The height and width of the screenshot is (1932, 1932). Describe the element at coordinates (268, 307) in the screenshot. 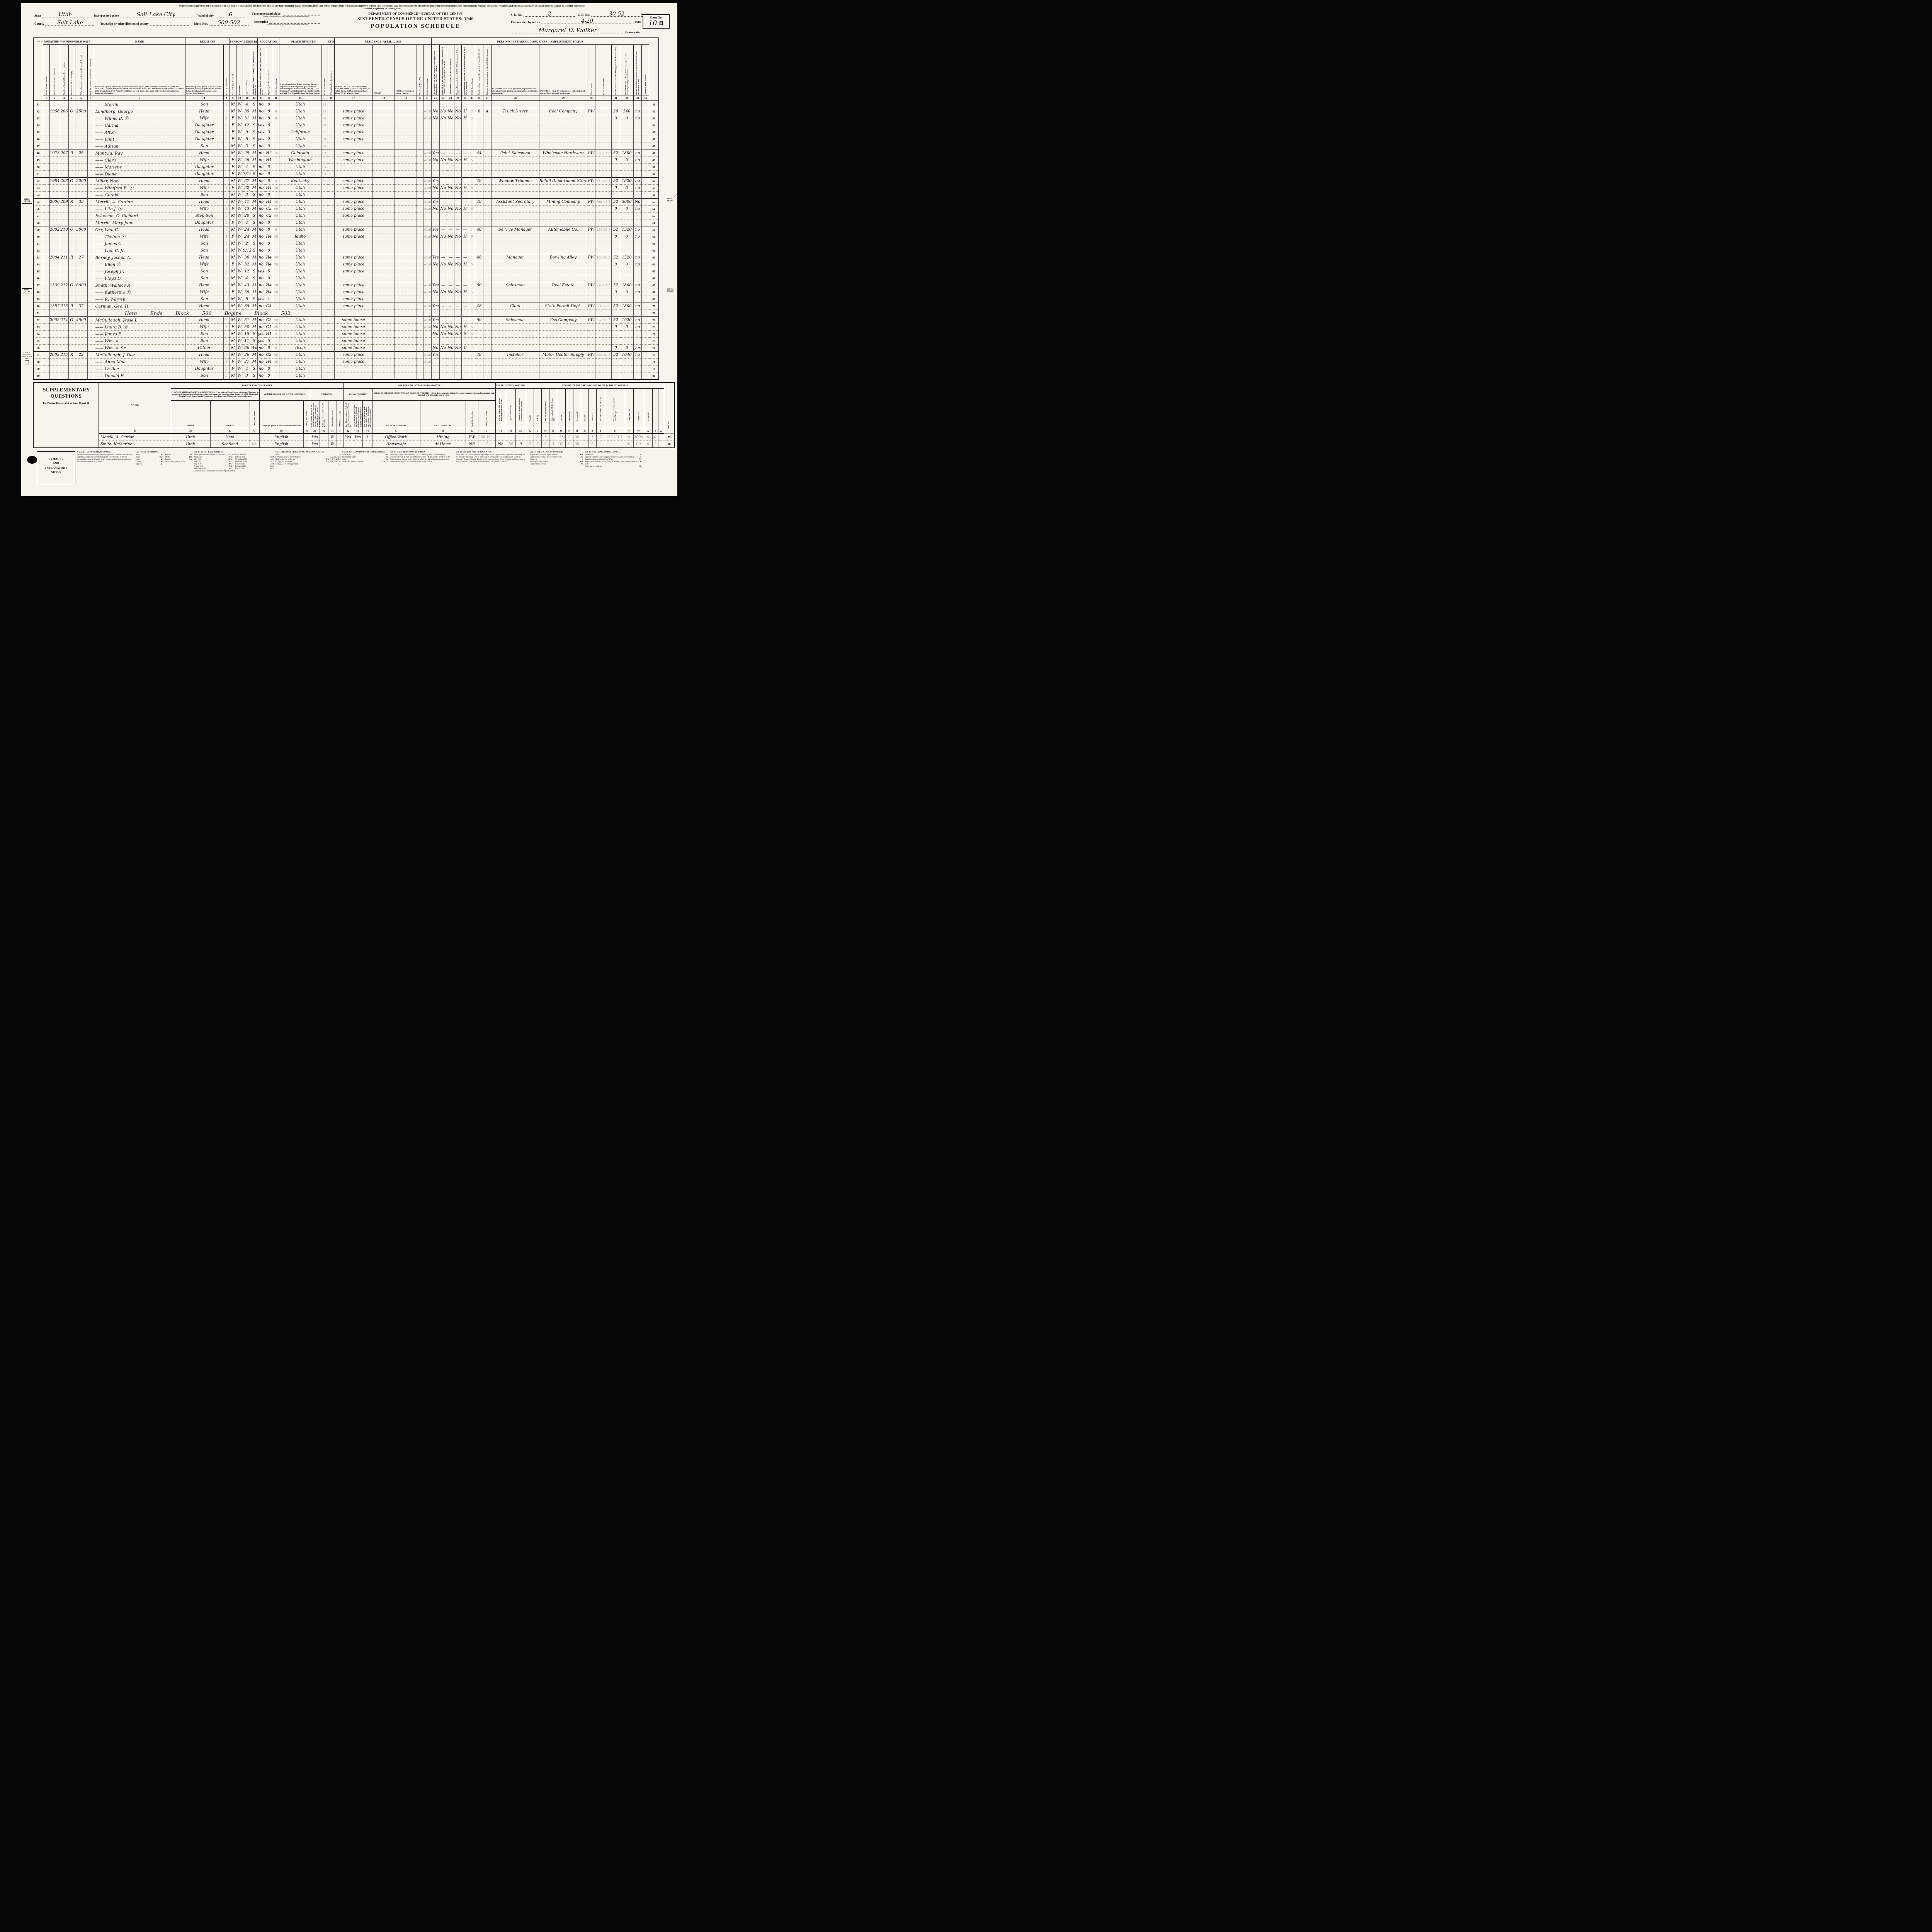

I see `cell-grade: C4` at that location.